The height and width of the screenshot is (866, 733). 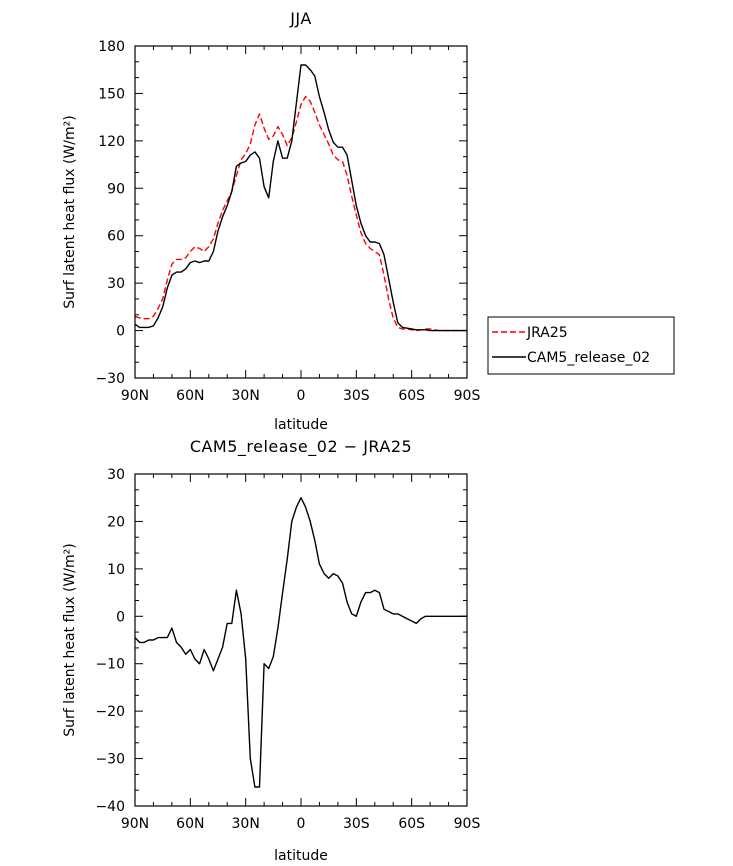 What do you see at coordinates (111, 47) in the screenshot?
I see `top-y-tick-label: 180` at bounding box center [111, 47].